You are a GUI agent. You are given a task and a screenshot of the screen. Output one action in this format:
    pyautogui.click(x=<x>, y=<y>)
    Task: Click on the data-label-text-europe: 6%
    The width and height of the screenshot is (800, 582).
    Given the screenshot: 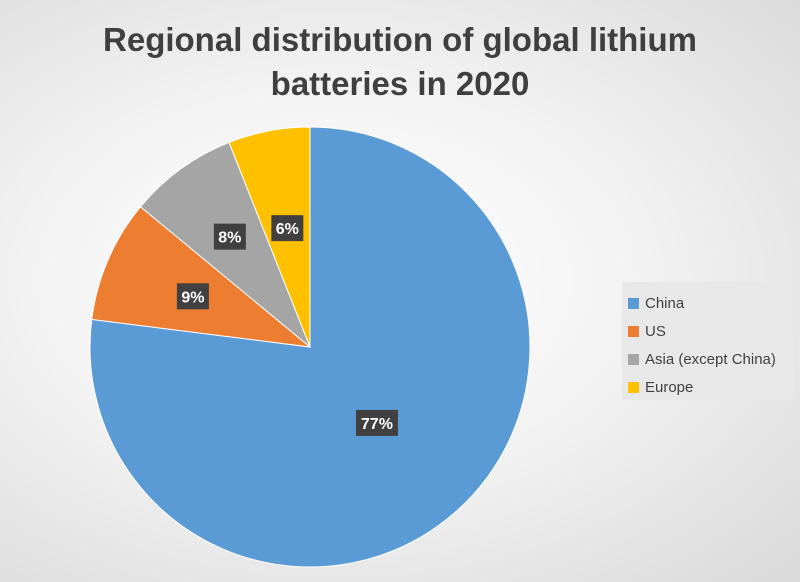 What is the action you would take?
    pyautogui.click(x=287, y=229)
    